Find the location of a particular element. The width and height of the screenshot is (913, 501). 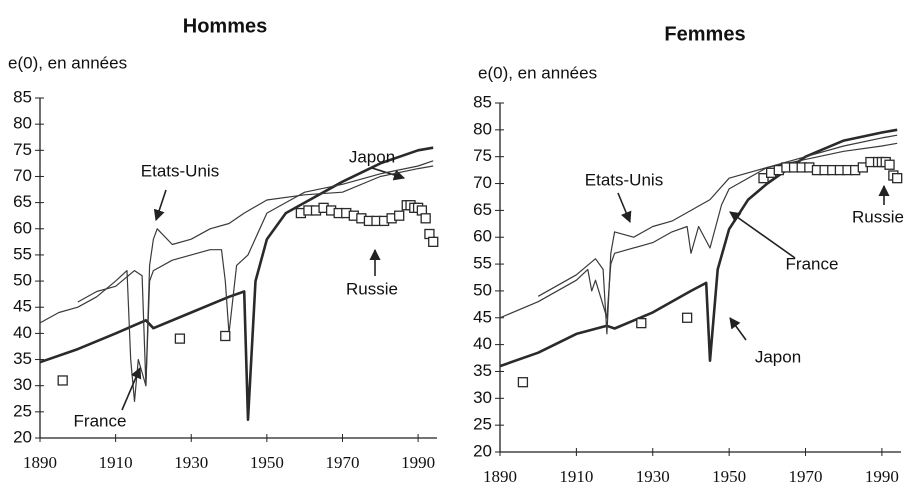

chart-title: Femmes is located at coordinates (704, 34).